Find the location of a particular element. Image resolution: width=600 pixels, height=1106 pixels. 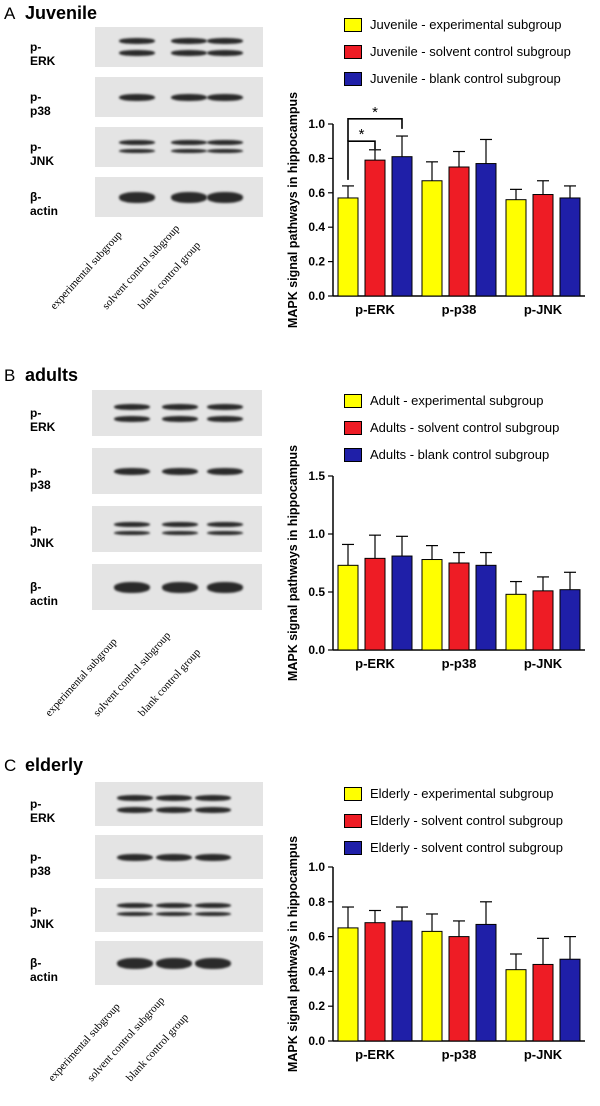

panel-title: Juvenile is located at coordinates (61, 13).